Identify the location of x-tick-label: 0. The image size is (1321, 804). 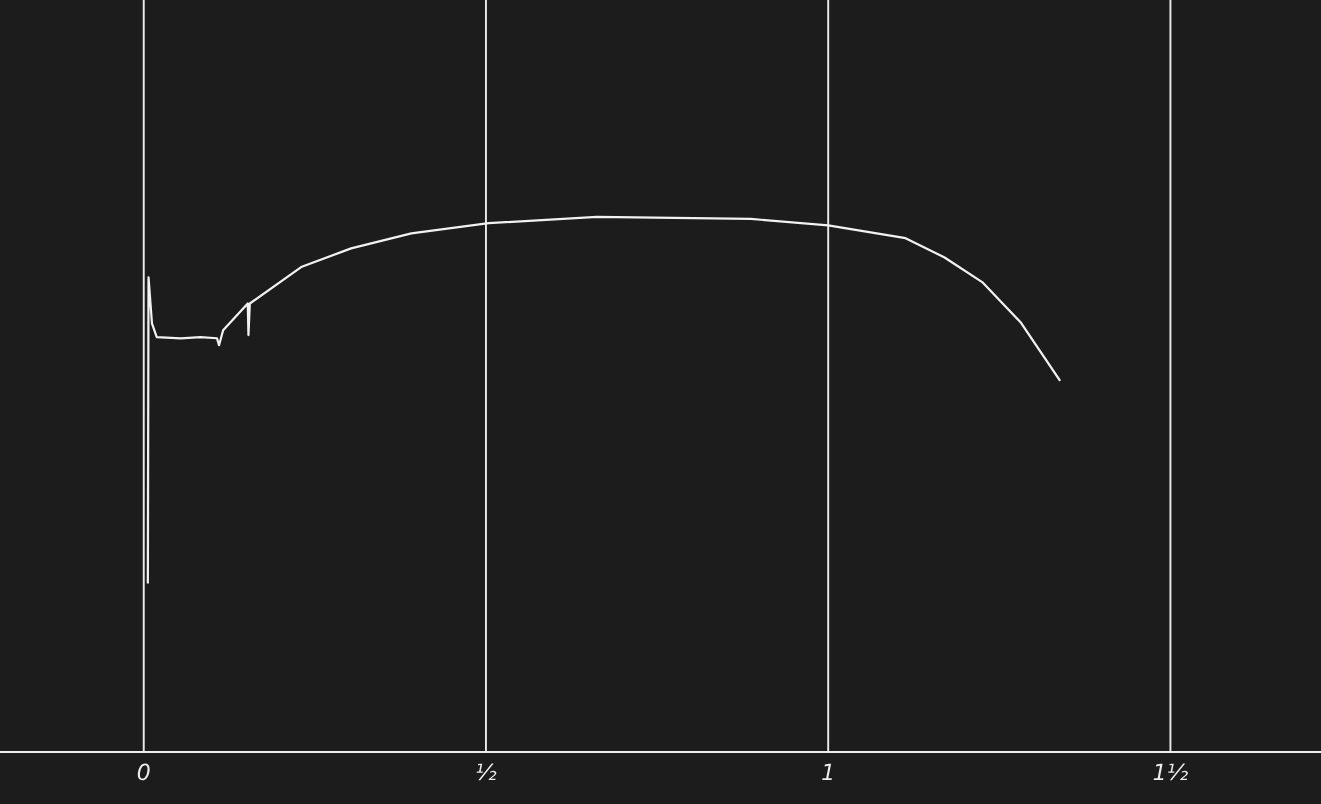
(143, 772).